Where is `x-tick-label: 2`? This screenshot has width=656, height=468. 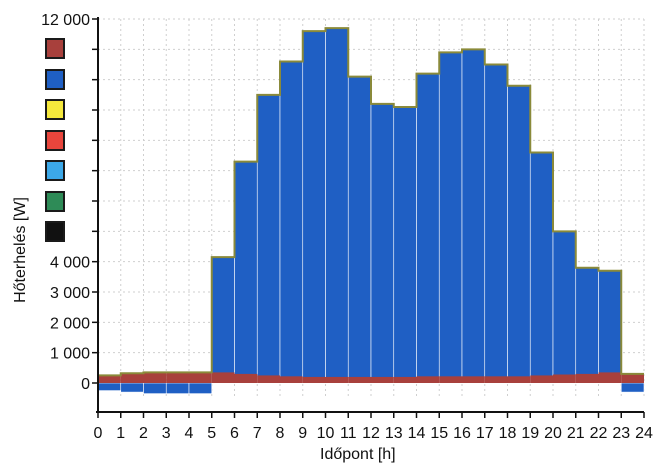
x-tick-label: 2 is located at coordinates (143, 433).